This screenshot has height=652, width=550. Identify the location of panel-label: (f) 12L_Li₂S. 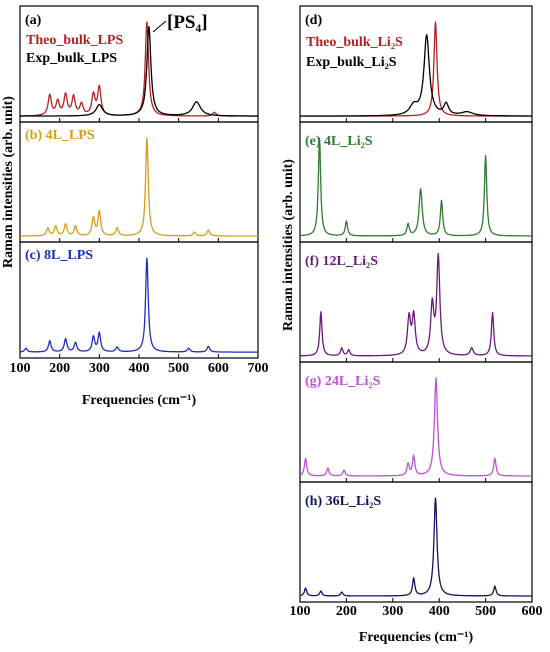
(341, 261).